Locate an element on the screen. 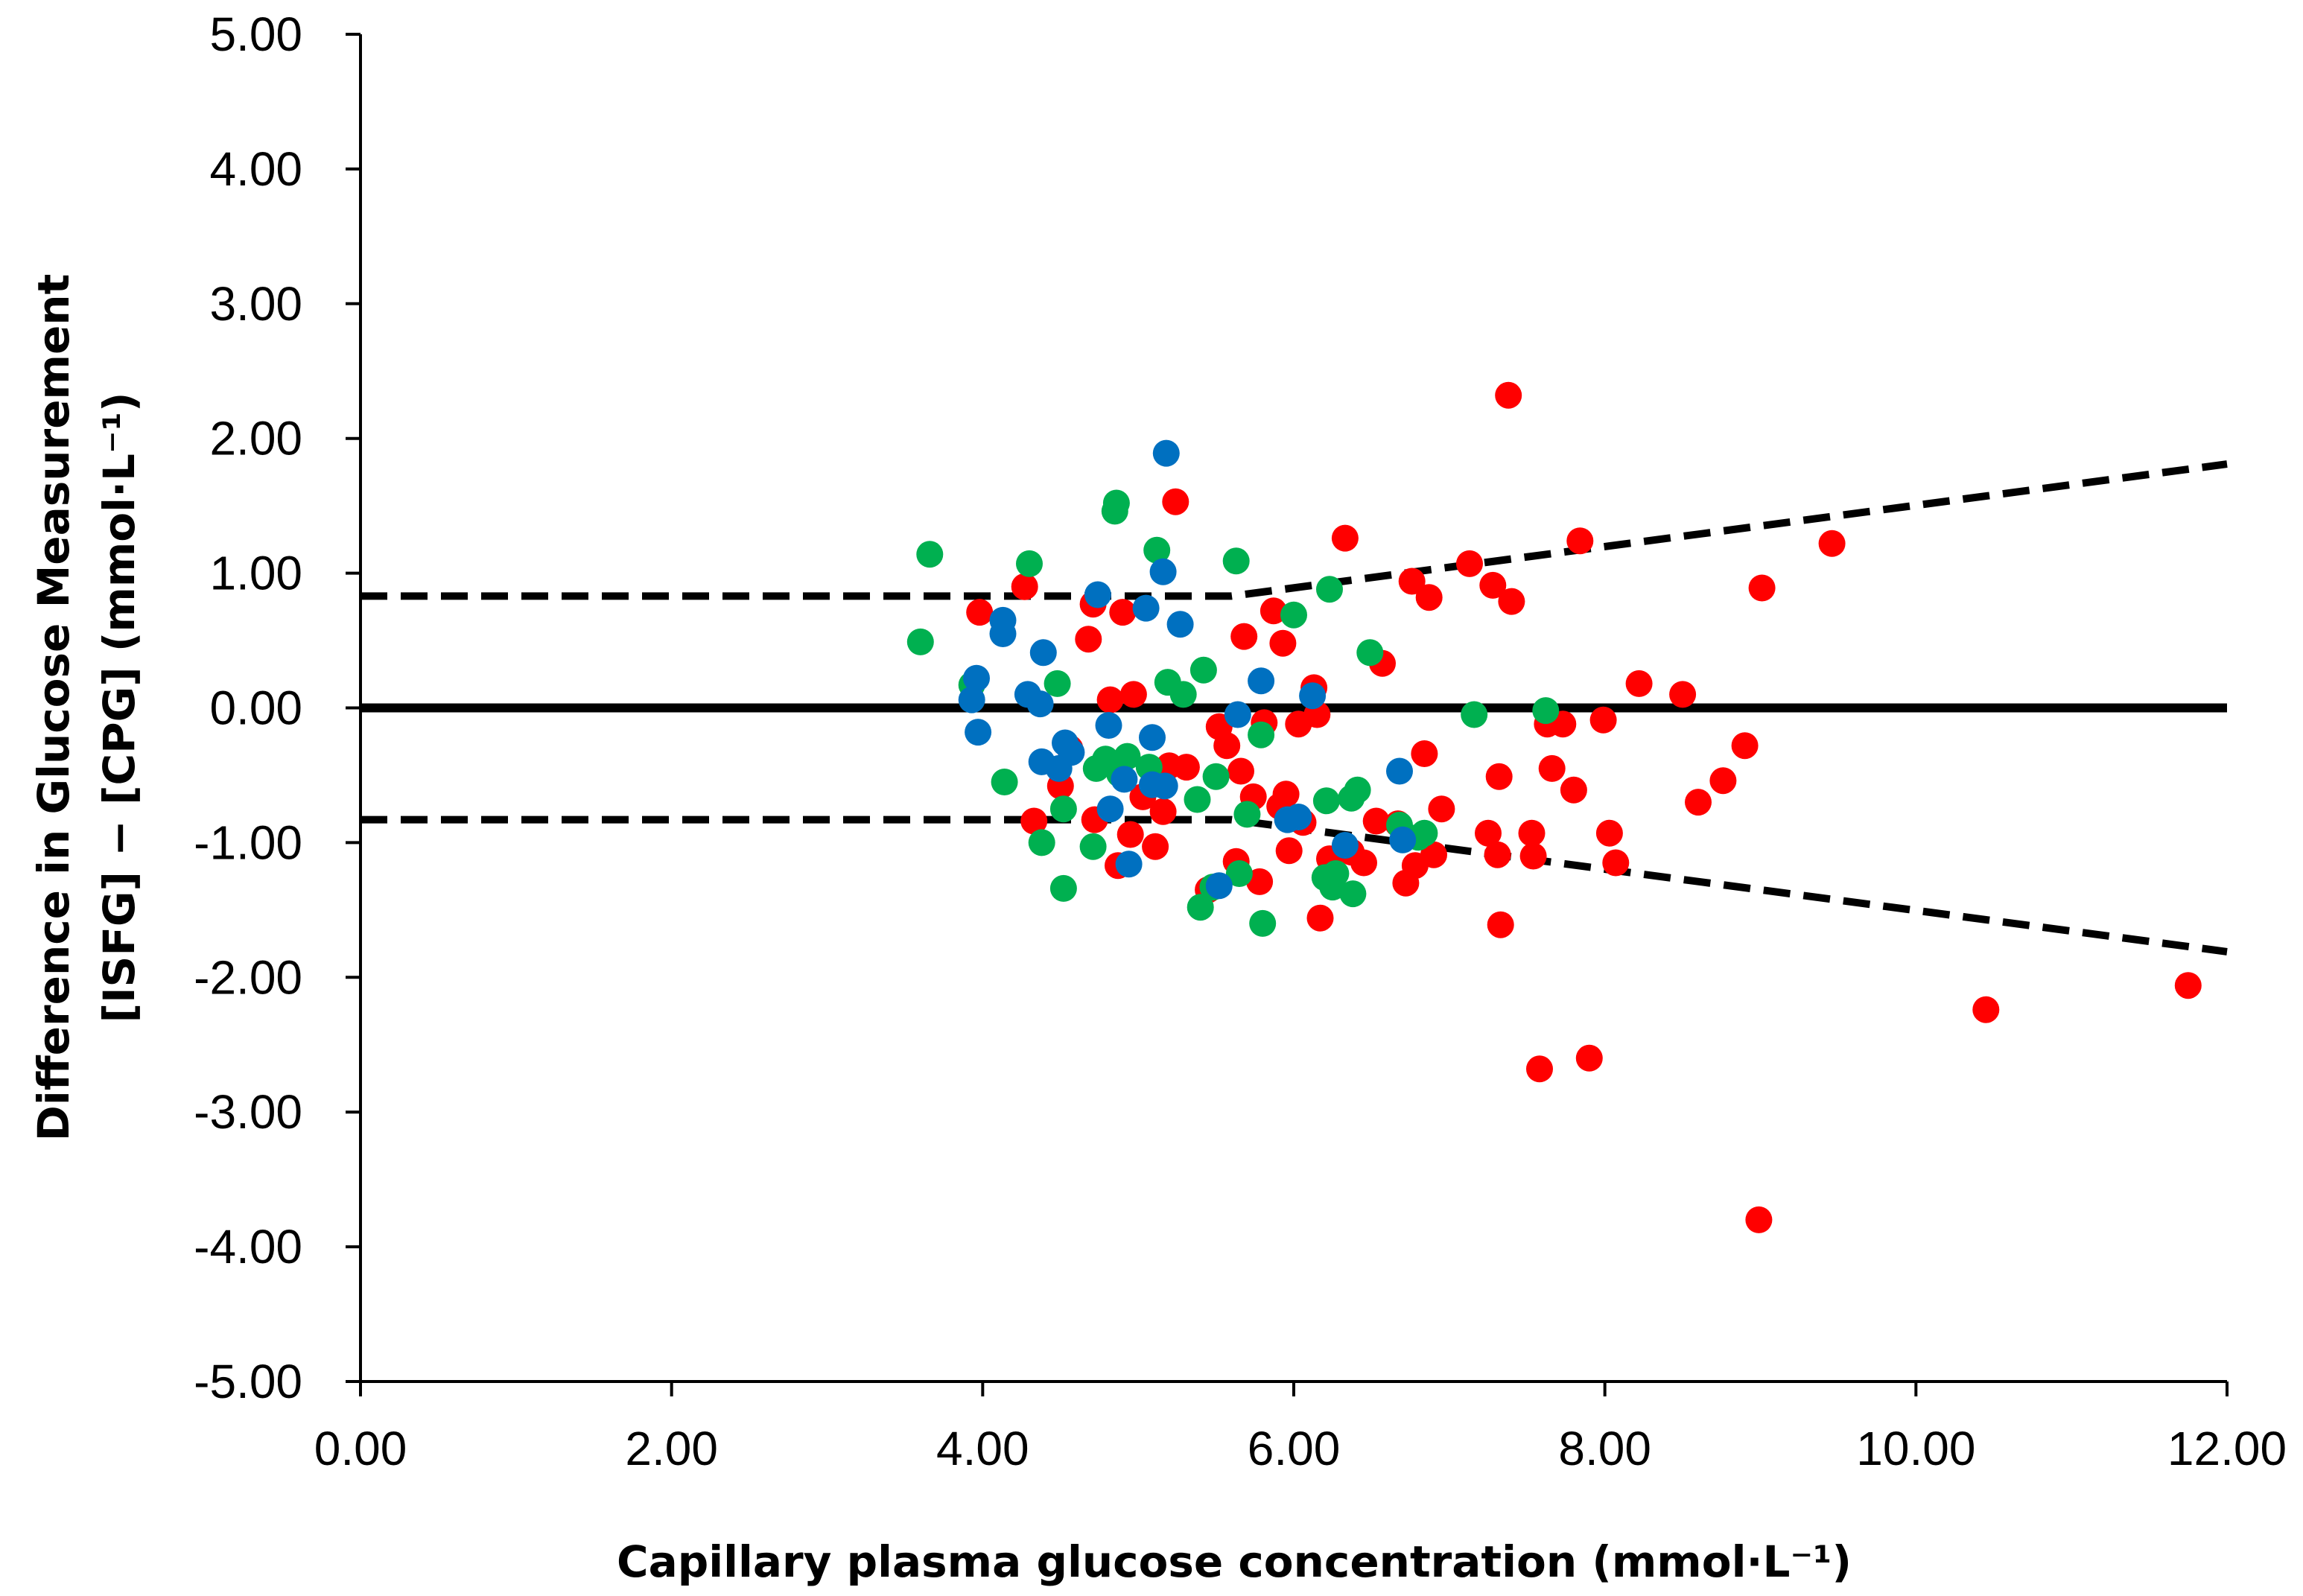  upper-limit-line is located at coordinates (1294, 530).